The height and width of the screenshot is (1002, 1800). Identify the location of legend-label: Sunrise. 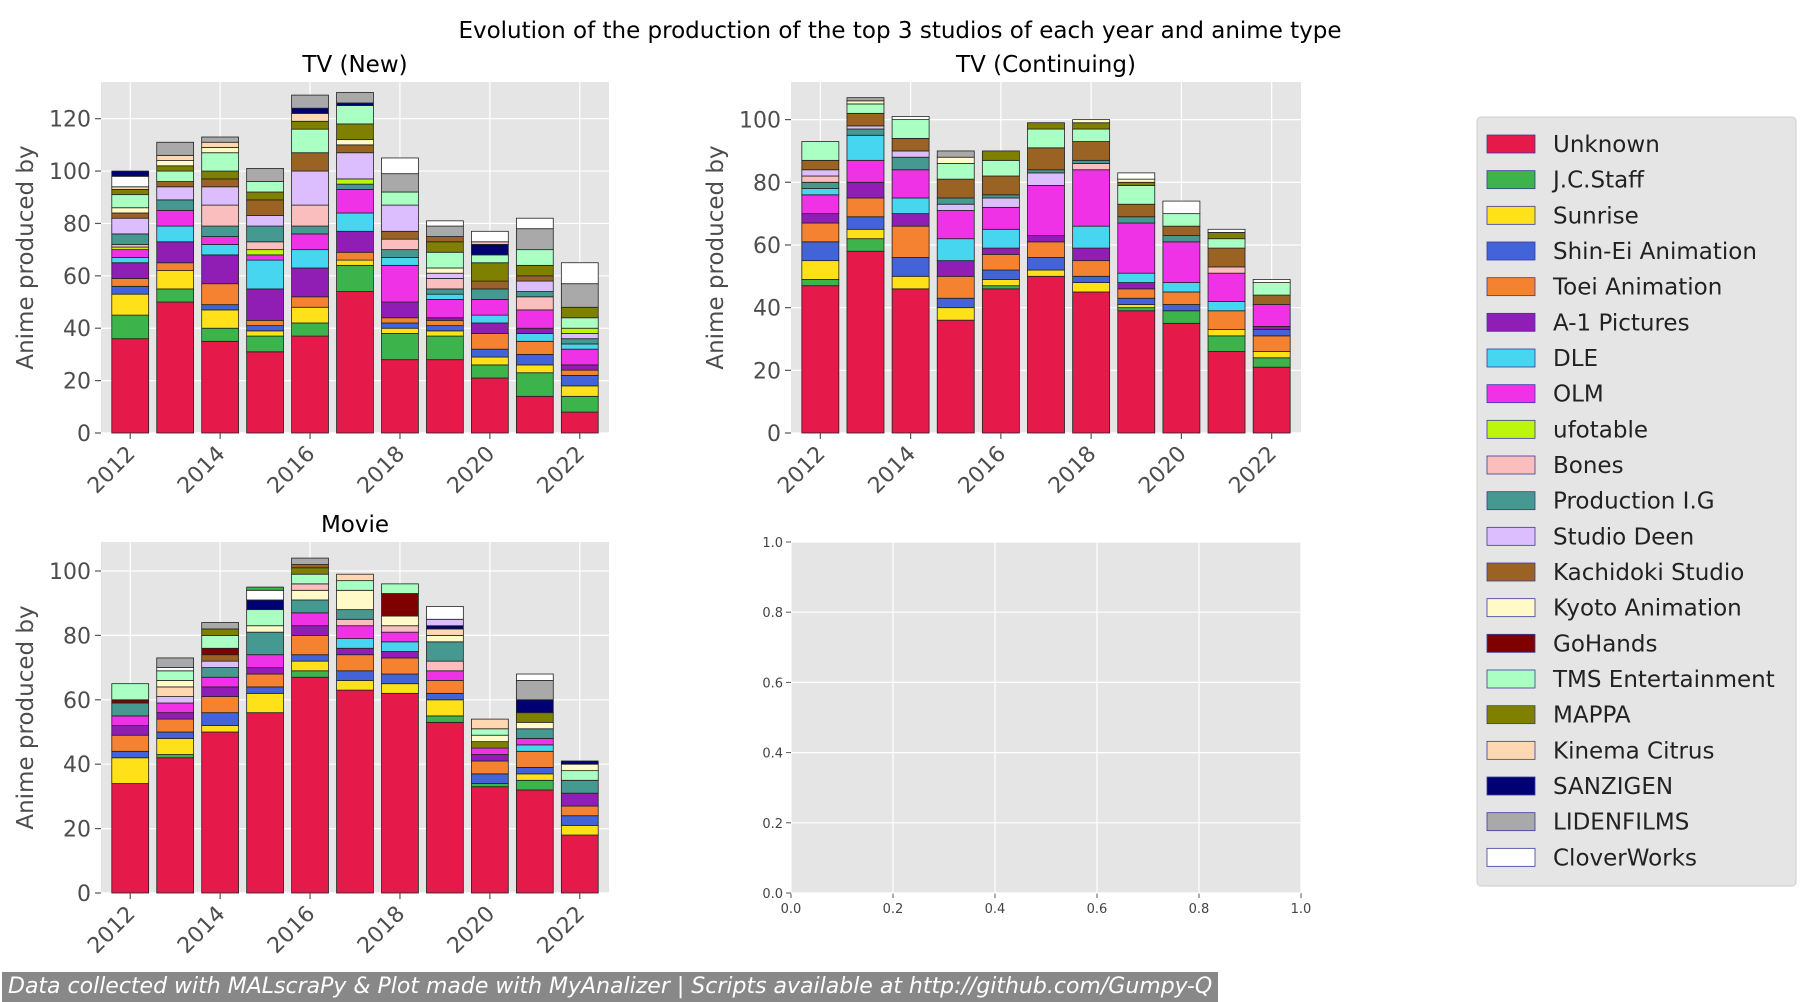
(1596, 216).